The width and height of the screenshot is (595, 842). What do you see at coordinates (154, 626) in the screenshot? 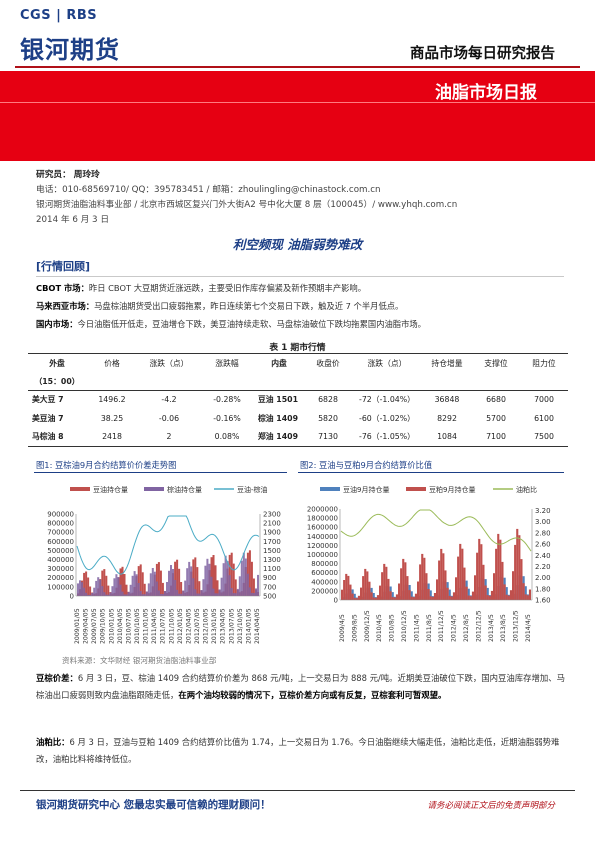
I see `x-tick-label: 2011/04/05` at bounding box center [154, 626].